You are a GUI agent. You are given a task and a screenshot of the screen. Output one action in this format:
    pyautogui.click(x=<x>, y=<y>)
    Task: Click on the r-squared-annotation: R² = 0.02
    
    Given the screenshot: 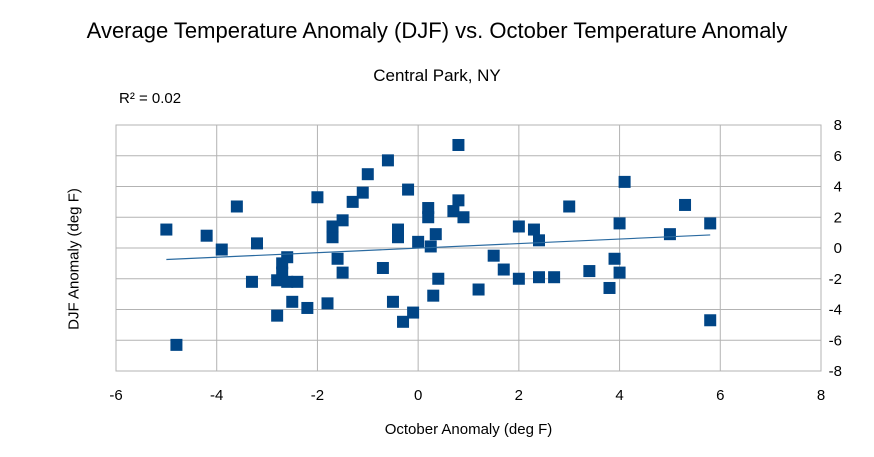 What is the action you would take?
    pyautogui.click(x=150, y=98)
    